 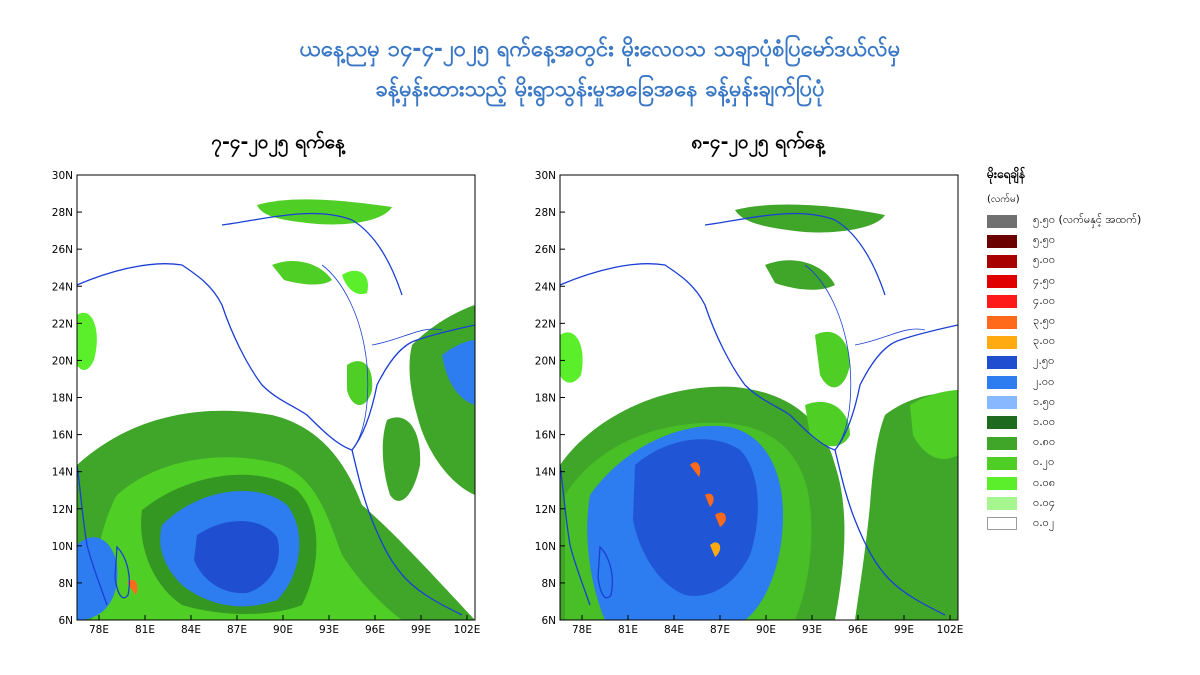 What do you see at coordinates (1092, 362) in the screenshot?
I see `legend-item: ၂.၅၀` at bounding box center [1092, 362].